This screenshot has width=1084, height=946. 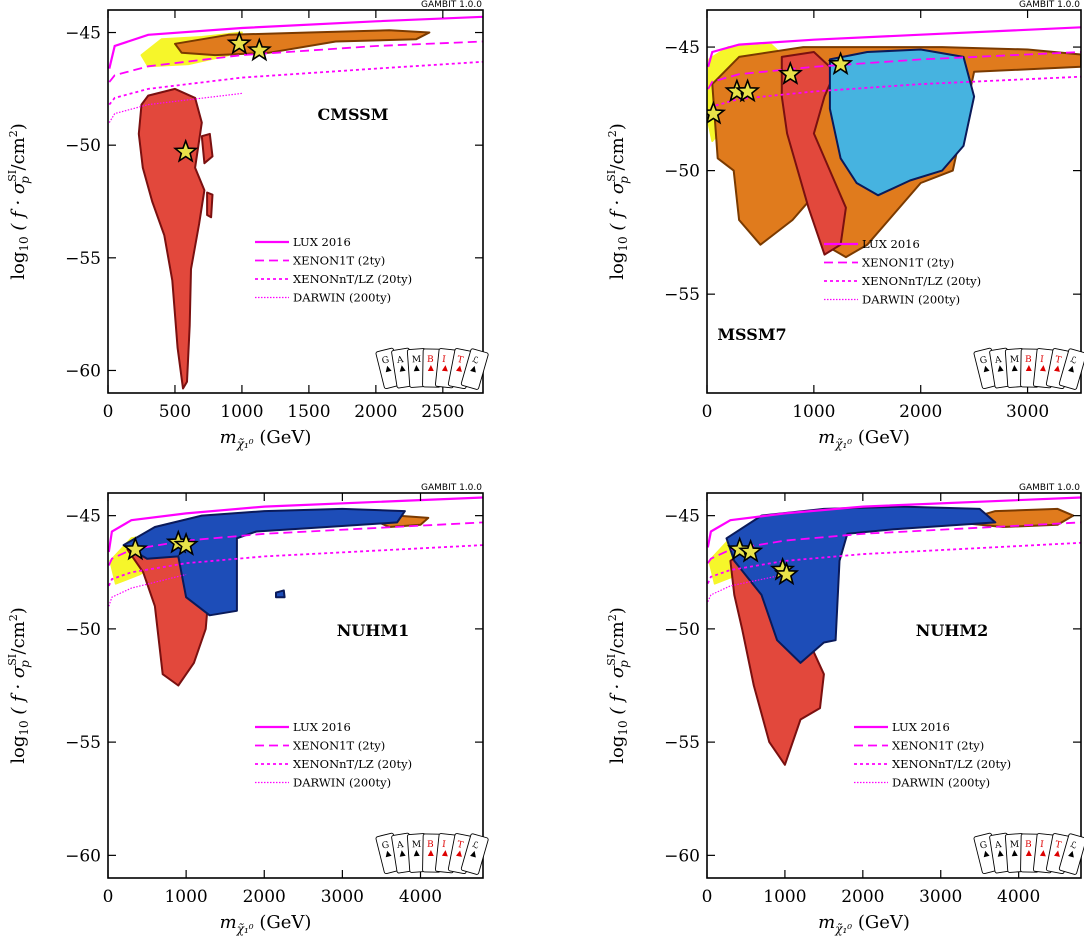 I want to click on x-axis-label: mχ̃₁⁰ (GeV), so click(x=864, y=924).